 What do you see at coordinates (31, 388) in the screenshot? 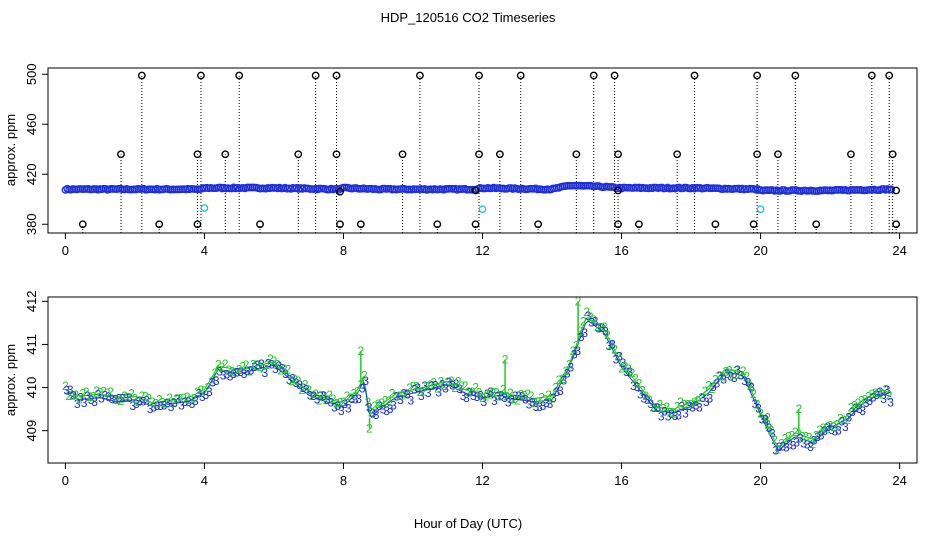
I see `y-tick-label: 410` at bounding box center [31, 388].